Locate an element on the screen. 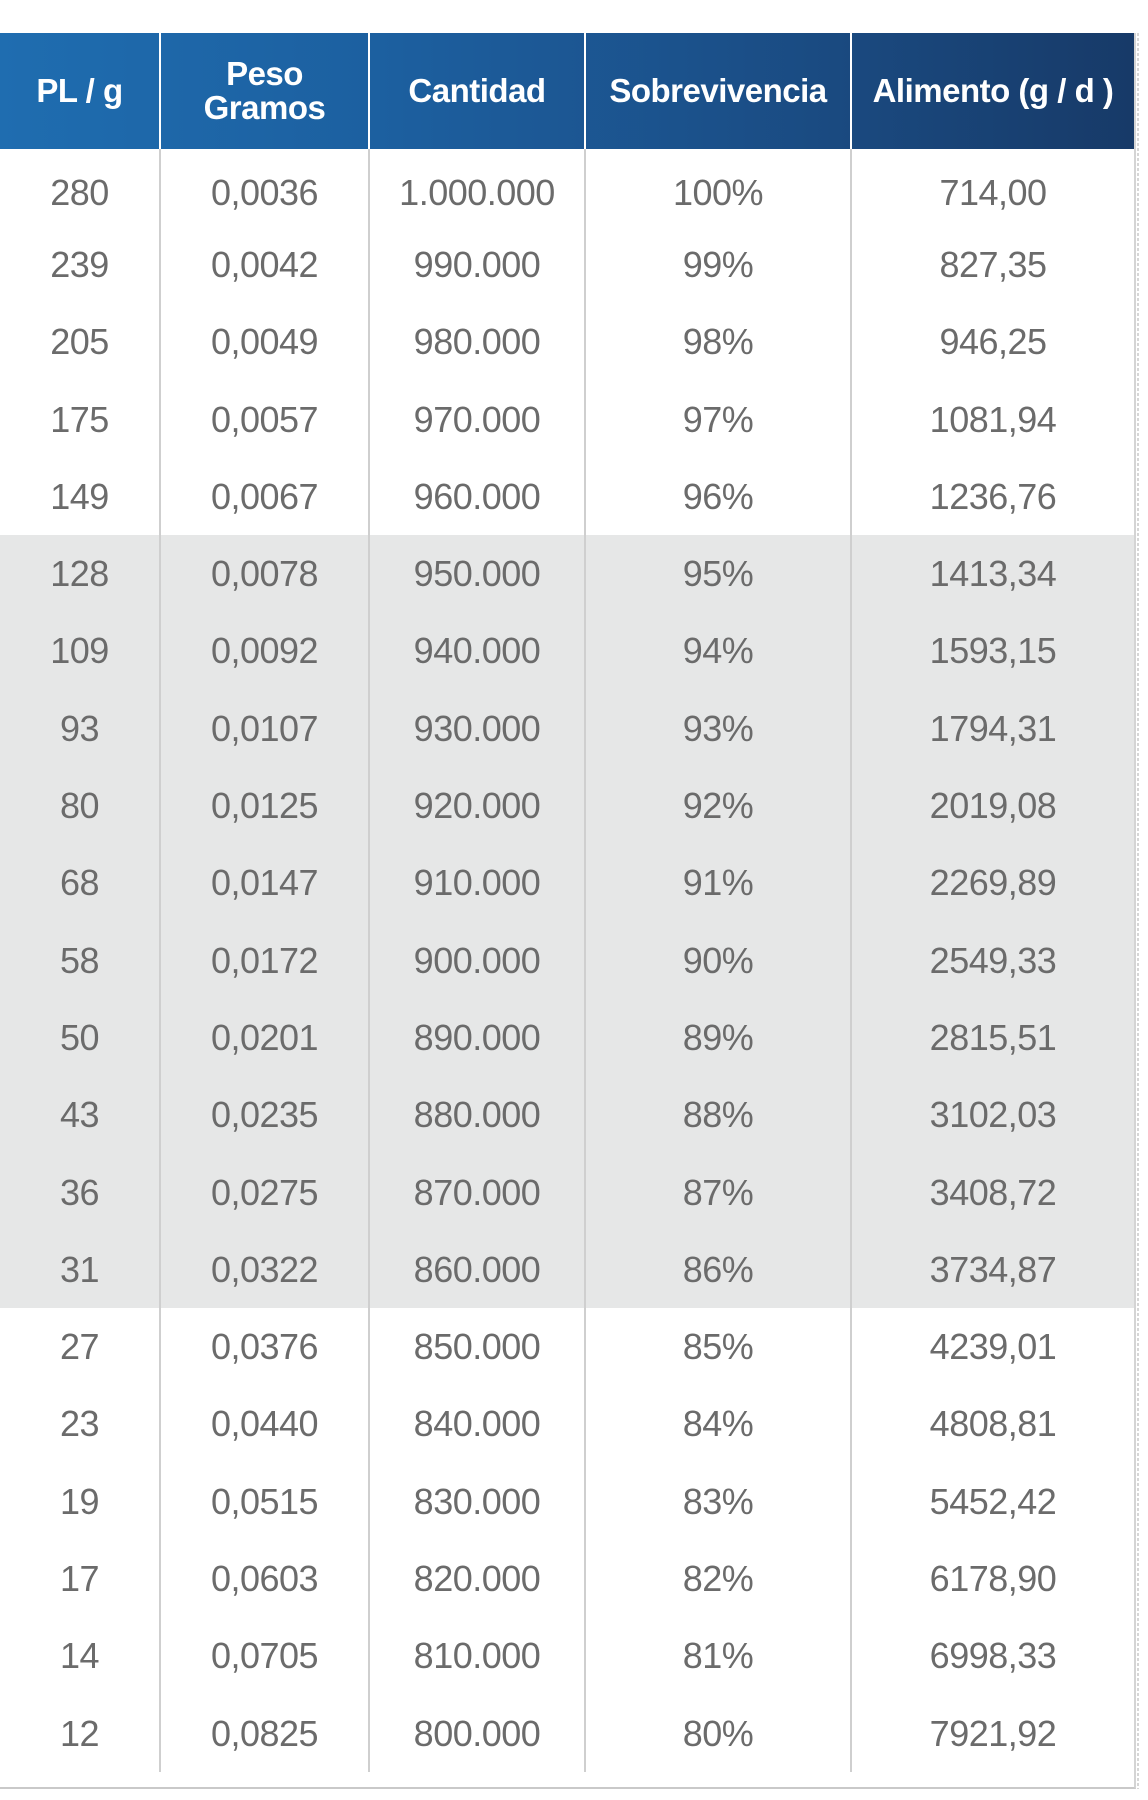  cell-pl-g: 12 is located at coordinates (79, 1733).